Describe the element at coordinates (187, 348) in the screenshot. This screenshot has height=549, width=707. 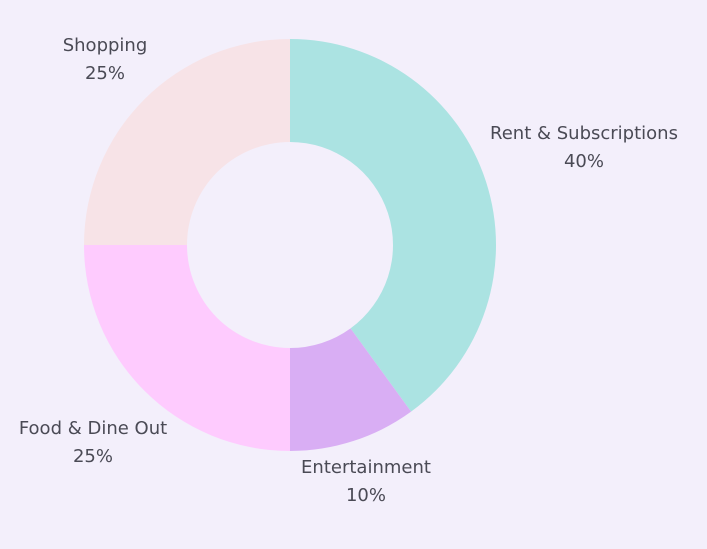
I see `slice-food-and-dine-out` at that location.